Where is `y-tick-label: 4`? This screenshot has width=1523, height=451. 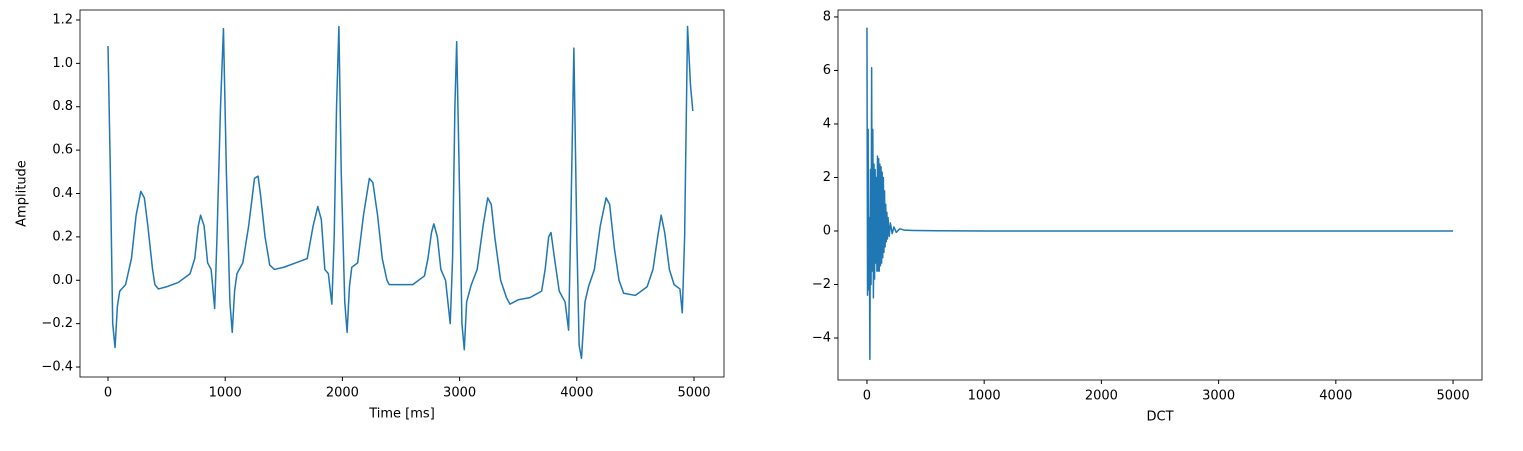 y-tick-label: 4 is located at coordinates (827, 123).